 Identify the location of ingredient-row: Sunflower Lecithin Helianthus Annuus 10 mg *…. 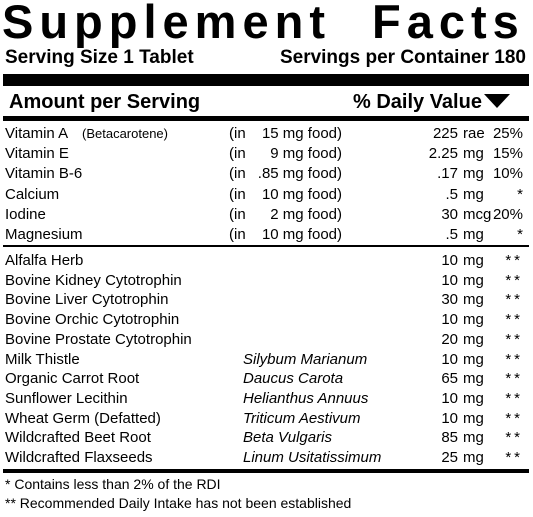
(266, 399).